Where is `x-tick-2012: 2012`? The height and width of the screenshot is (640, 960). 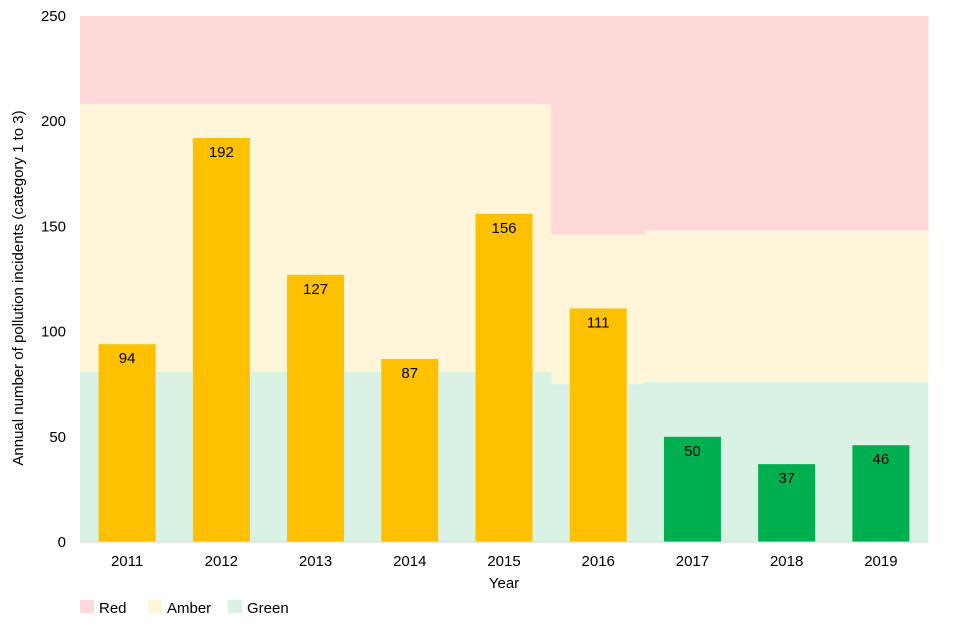 x-tick-2012: 2012 is located at coordinates (221, 561).